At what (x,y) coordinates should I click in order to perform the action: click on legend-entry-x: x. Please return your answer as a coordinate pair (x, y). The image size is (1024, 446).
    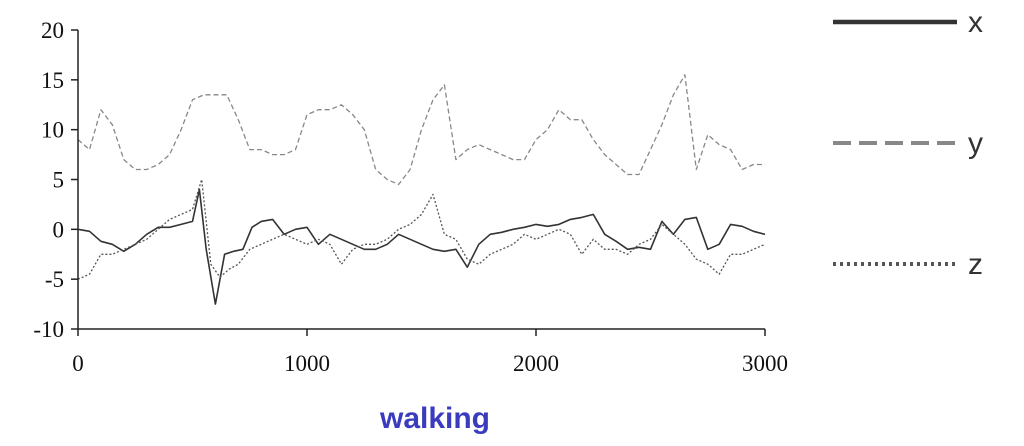
    Looking at the image, I should click on (908, 22).